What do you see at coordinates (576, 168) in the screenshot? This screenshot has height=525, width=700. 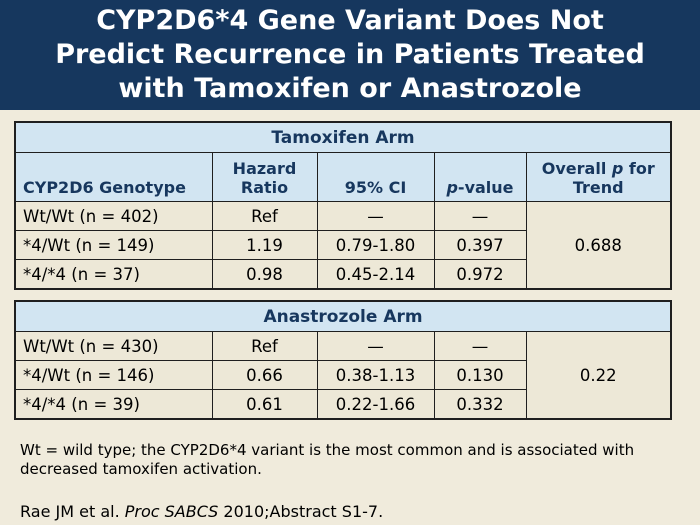 I see `overall-pre: Overall` at bounding box center [576, 168].